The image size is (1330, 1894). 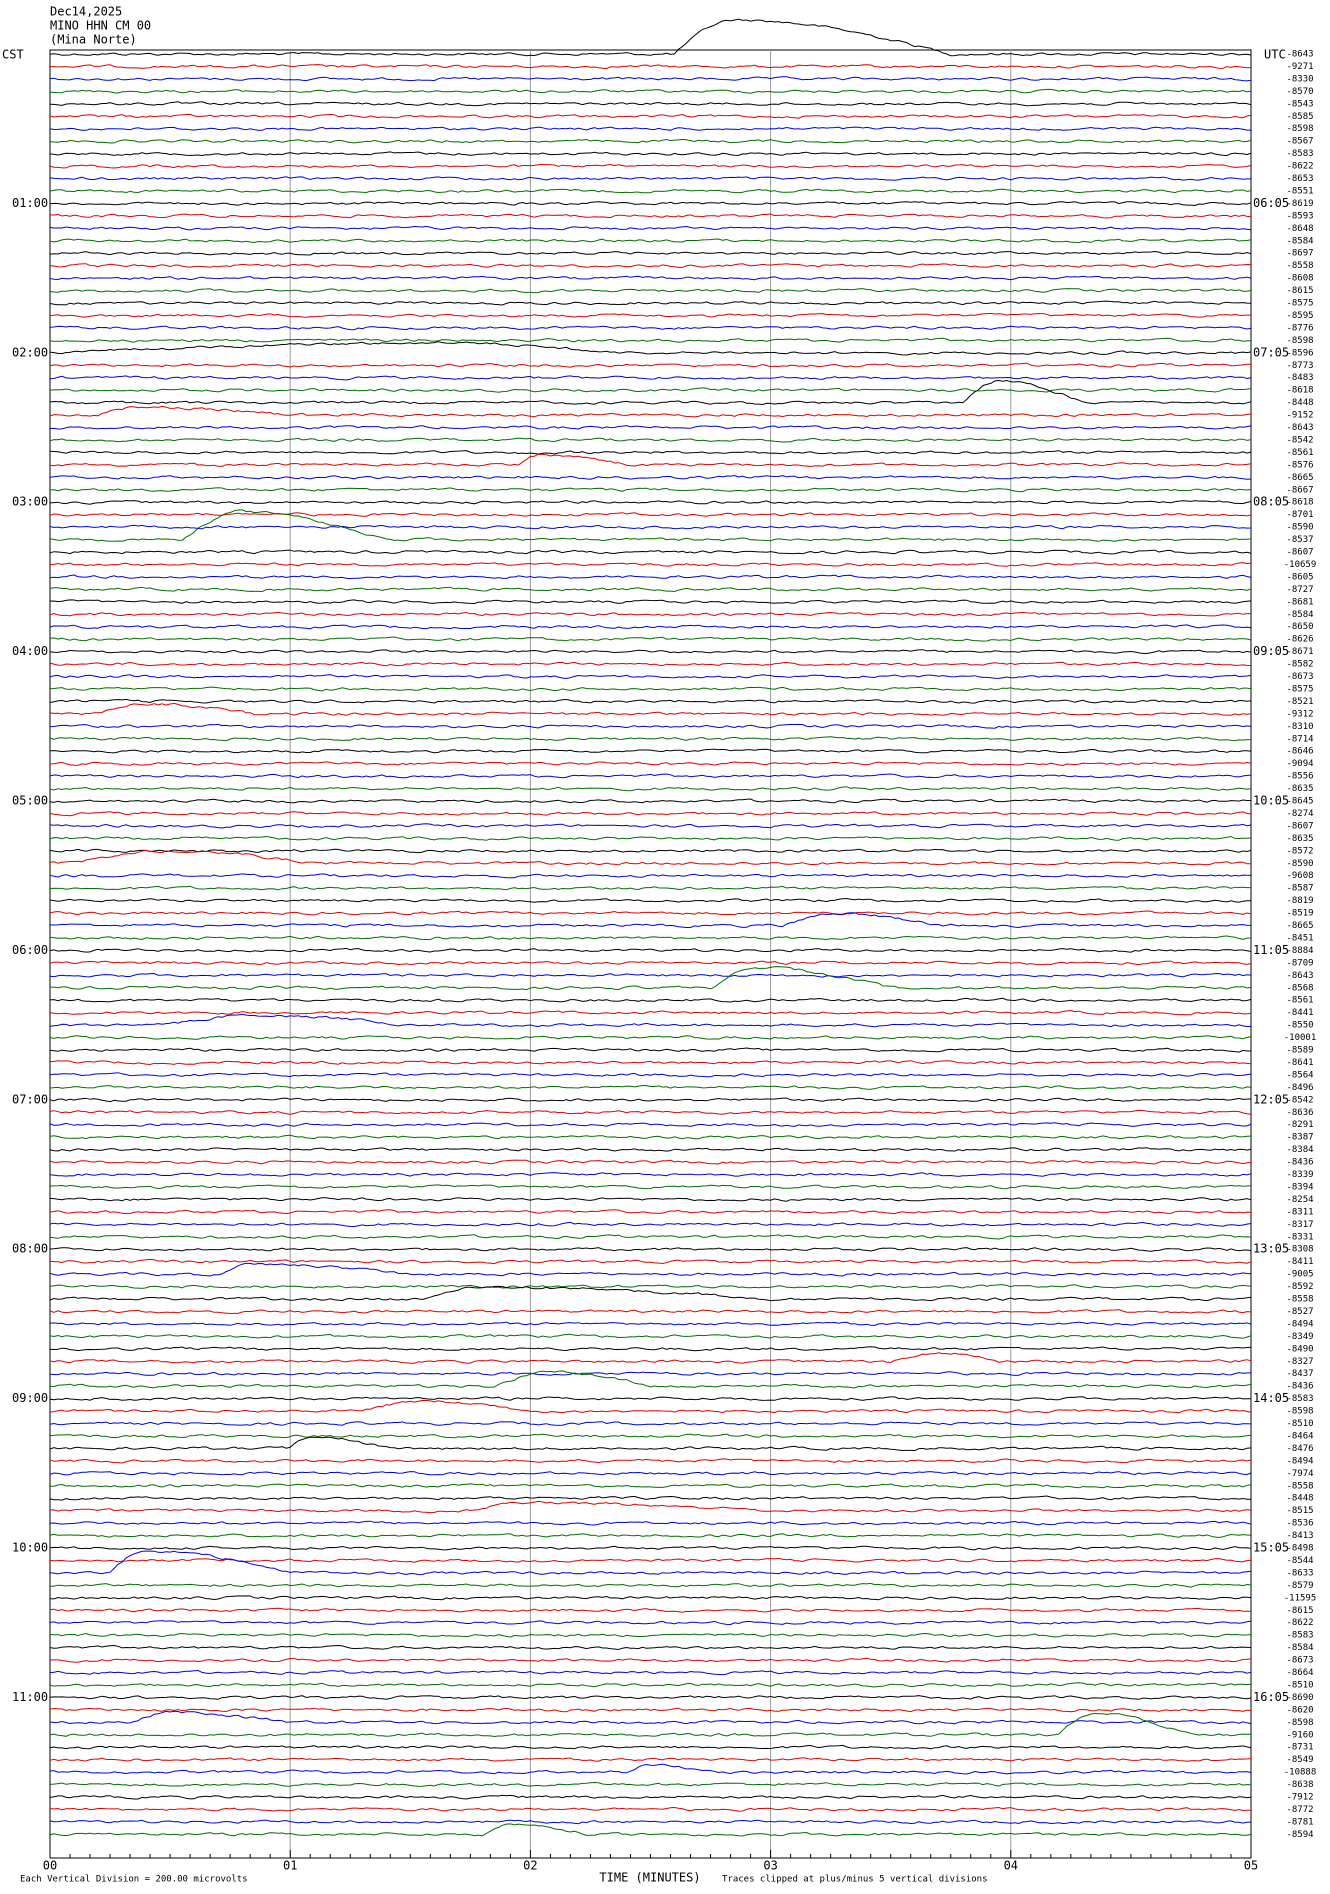 I want to click on trace-offset: -8537, so click(x=1299, y=540).